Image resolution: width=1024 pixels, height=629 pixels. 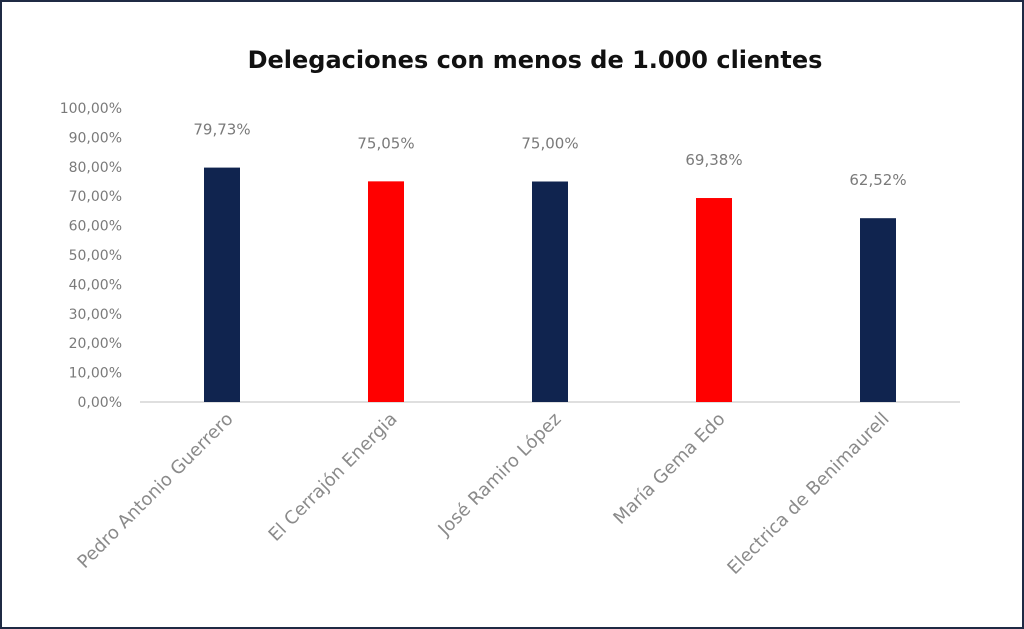 What do you see at coordinates (221, 130) in the screenshot?
I see `data-label: 79,73%` at bounding box center [221, 130].